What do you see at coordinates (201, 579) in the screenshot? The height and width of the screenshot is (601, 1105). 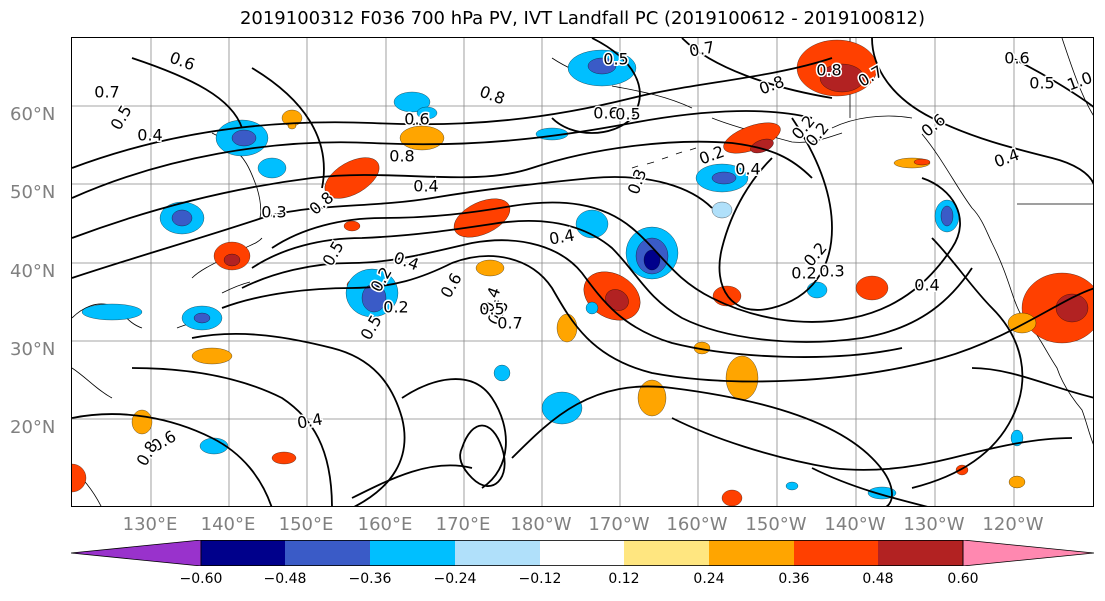 I see `colorbar-tick-label: −0.60` at bounding box center [201, 579].